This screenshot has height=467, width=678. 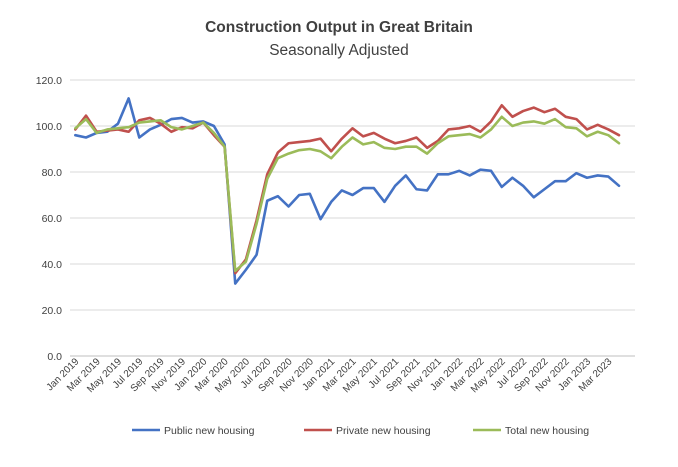 I want to click on chart-subtitle: Seasonally Adjusted, so click(x=339, y=50).